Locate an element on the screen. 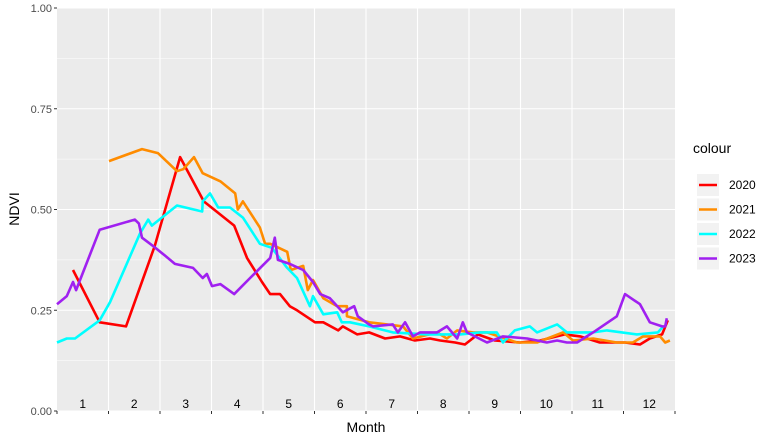 The height and width of the screenshot is (447, 773). month-label: 12 is located at coordinates (650, 404).